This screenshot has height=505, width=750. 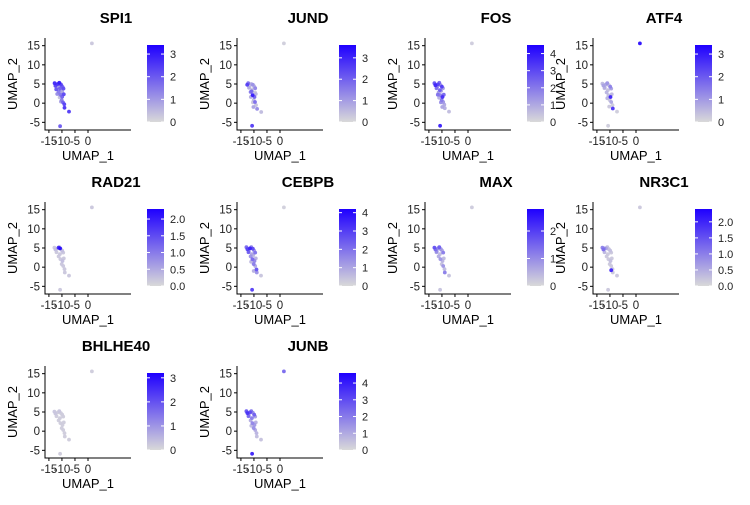 I want to click on legend-tick-label: 0, so click(x=553, y=123).